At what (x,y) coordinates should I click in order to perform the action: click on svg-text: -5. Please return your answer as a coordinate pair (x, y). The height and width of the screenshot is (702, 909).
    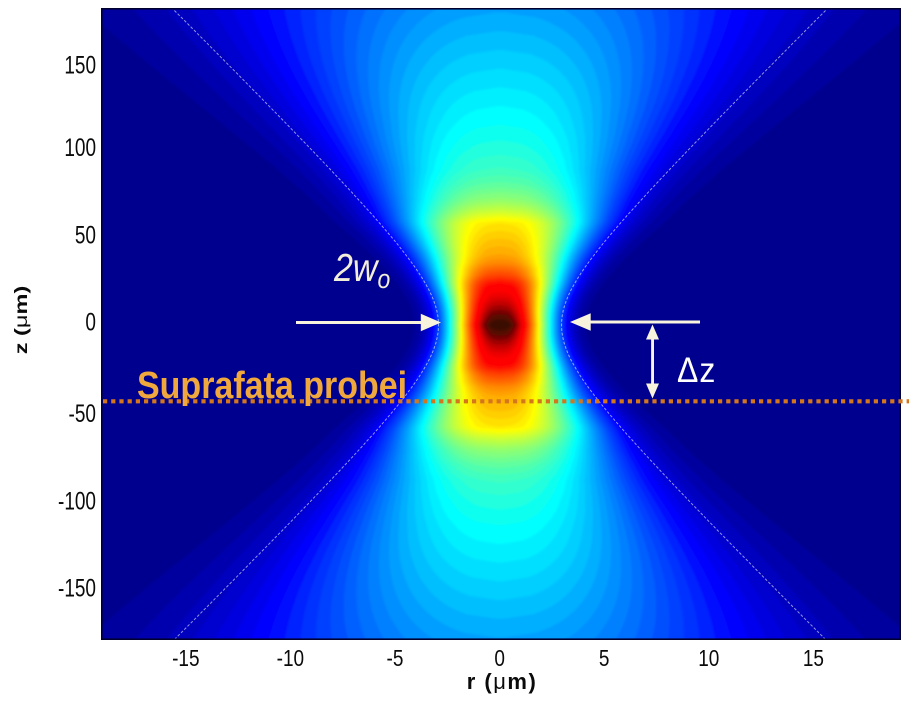
    Looking at the image, I should click on (395, 659).